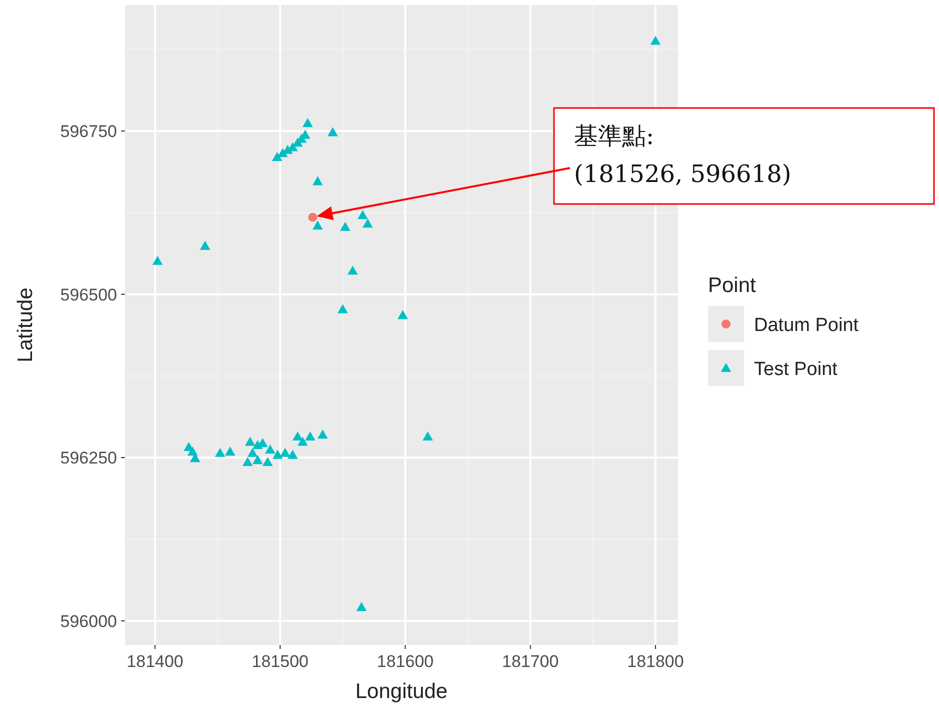  I want to click on y-tick-label: 596750, so click(88, 132).